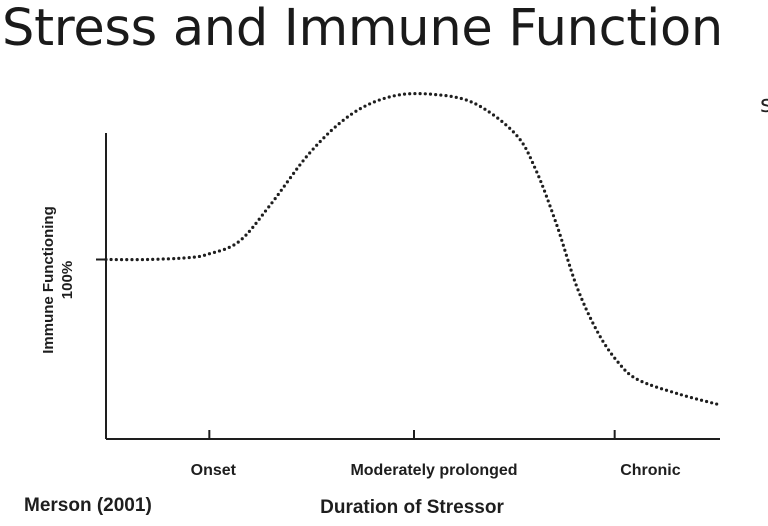  What do you see at coordinates (650, 470) in the screenshot?
I see `x-tick-label: Chronic` at bounding box center [650, 470].